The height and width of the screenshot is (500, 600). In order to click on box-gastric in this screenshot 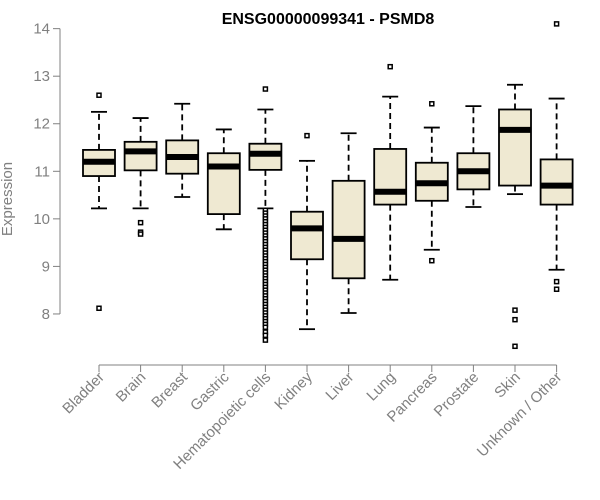, I will do `click(223, 179)`.